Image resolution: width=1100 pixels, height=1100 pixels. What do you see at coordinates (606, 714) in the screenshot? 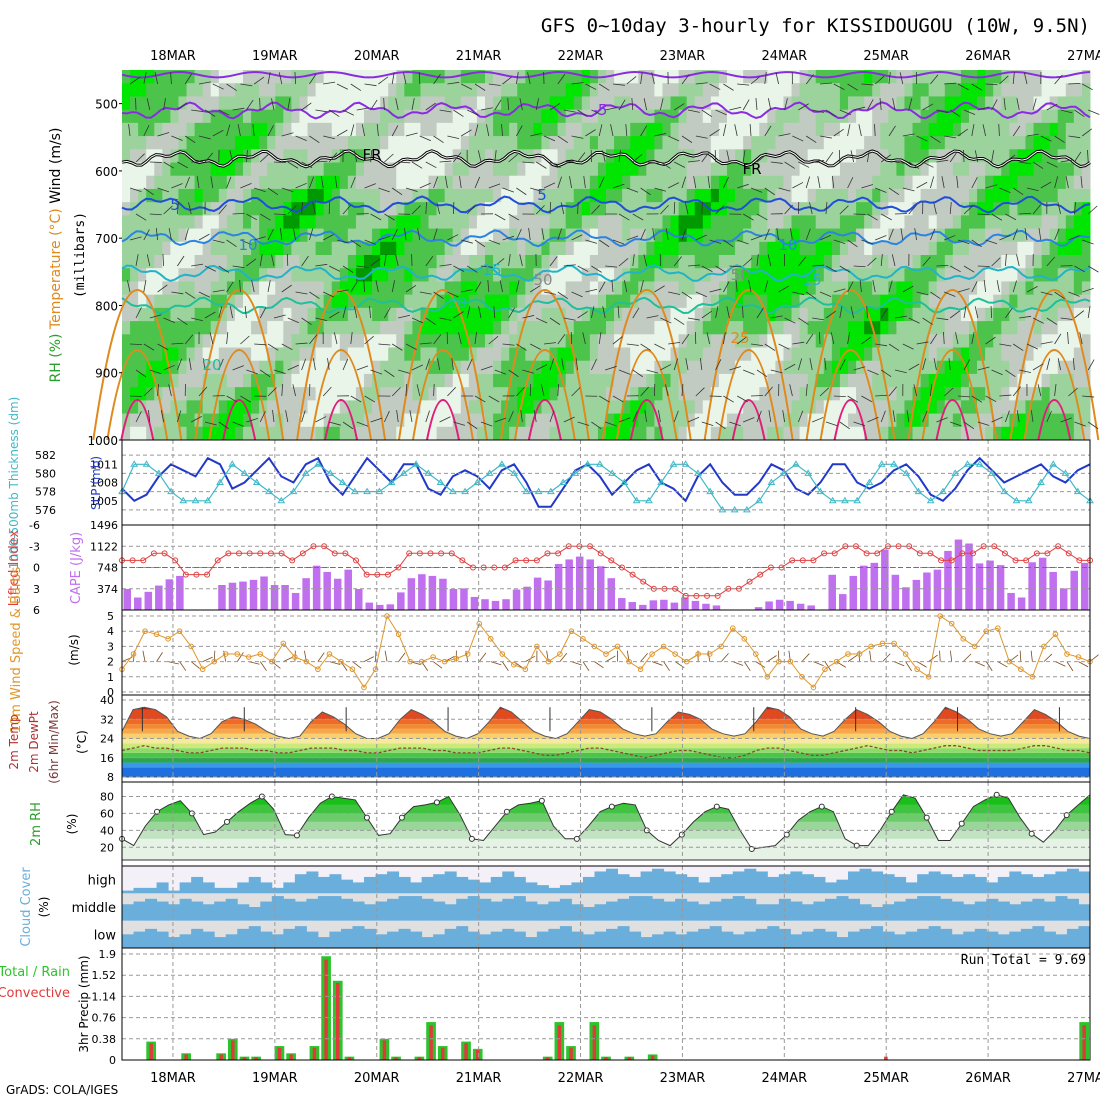
I see `temp-band` at bounding box center [606, 714].